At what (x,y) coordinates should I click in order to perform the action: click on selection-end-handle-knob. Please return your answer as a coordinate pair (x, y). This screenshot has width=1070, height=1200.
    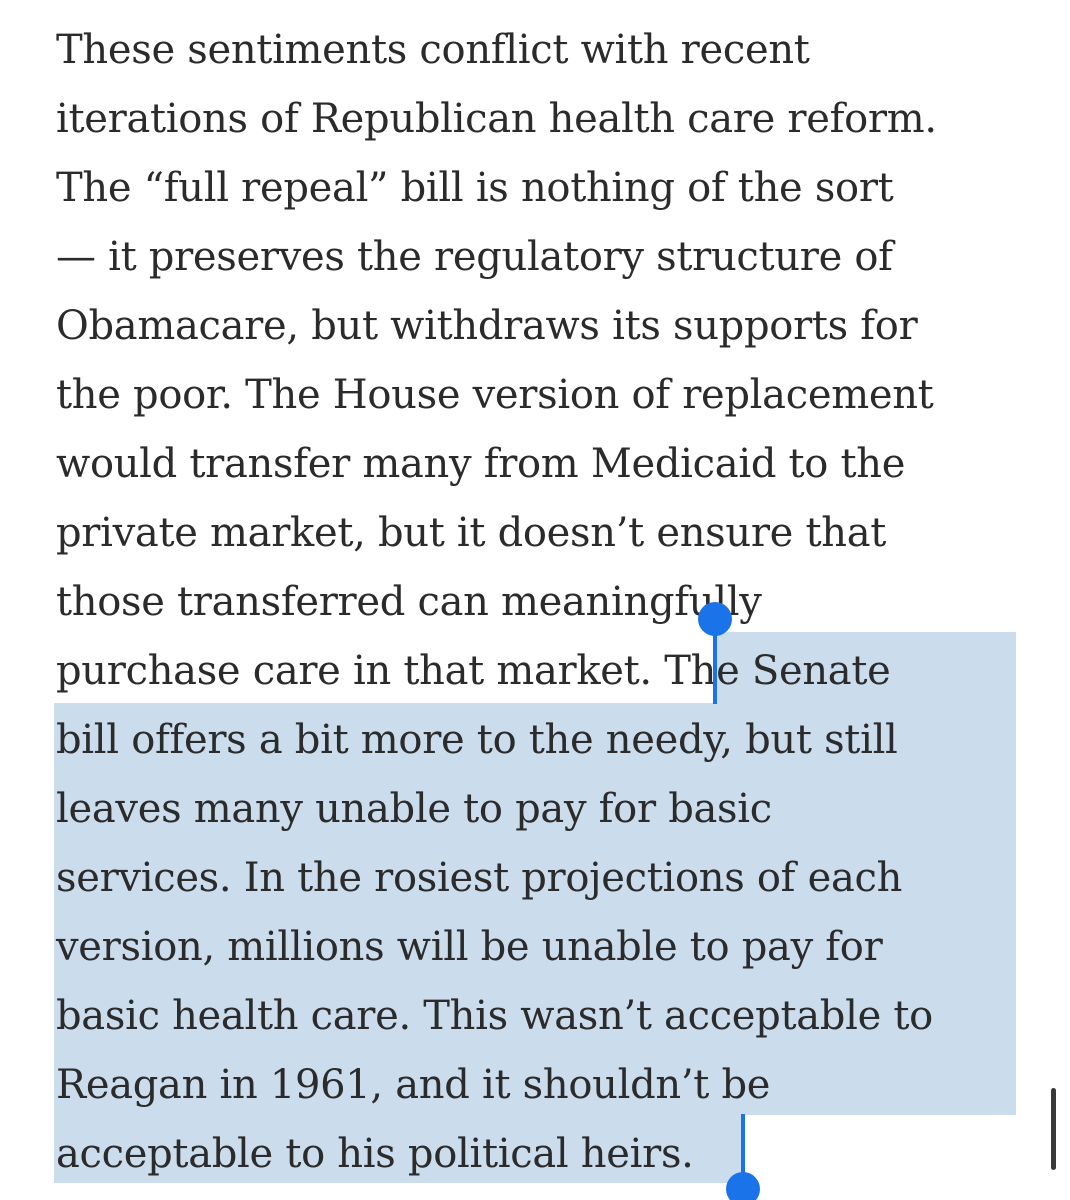
    Looking at the image, I should click on (743, 1186).